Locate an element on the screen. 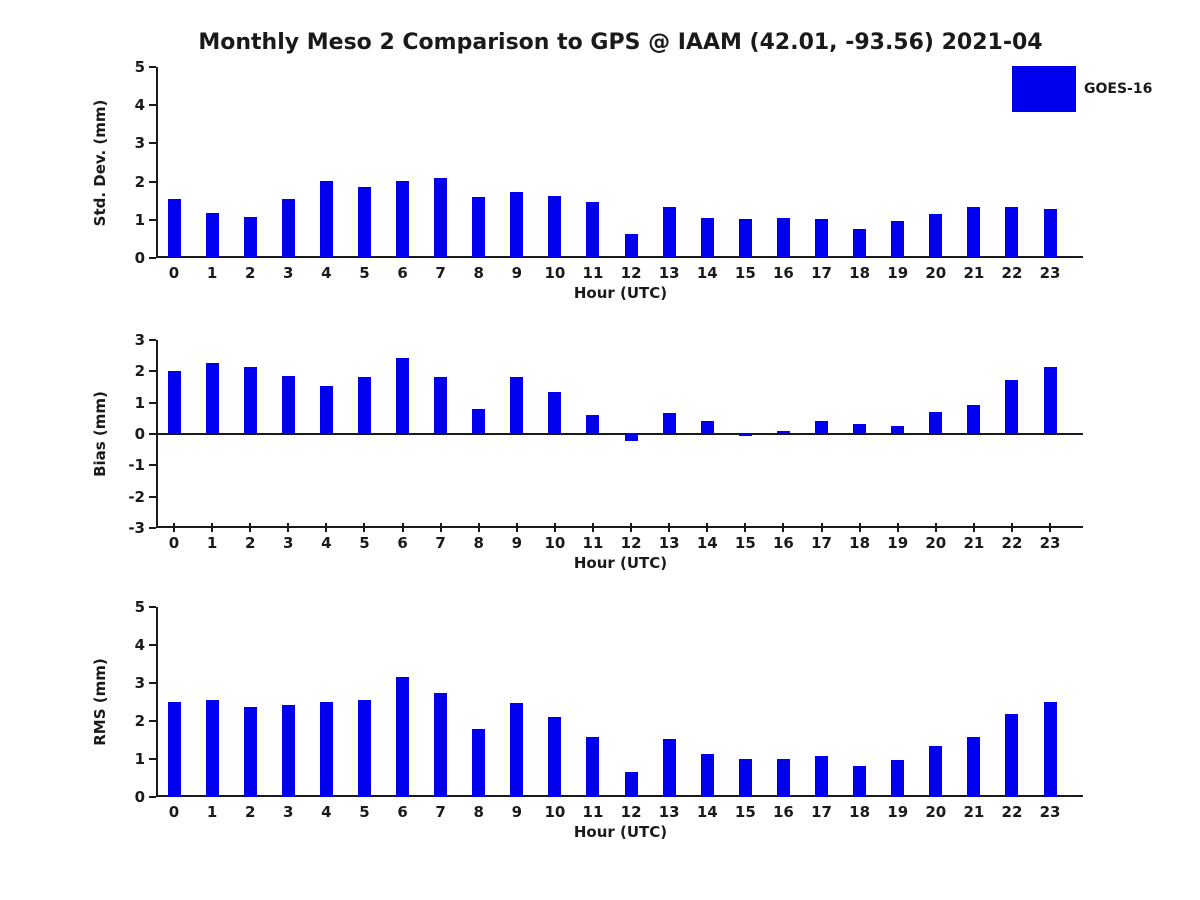 Image resolution: width=1200 pixels, height=900 pixels. y-tick-label: -3 is located at coordinates (136, 528).